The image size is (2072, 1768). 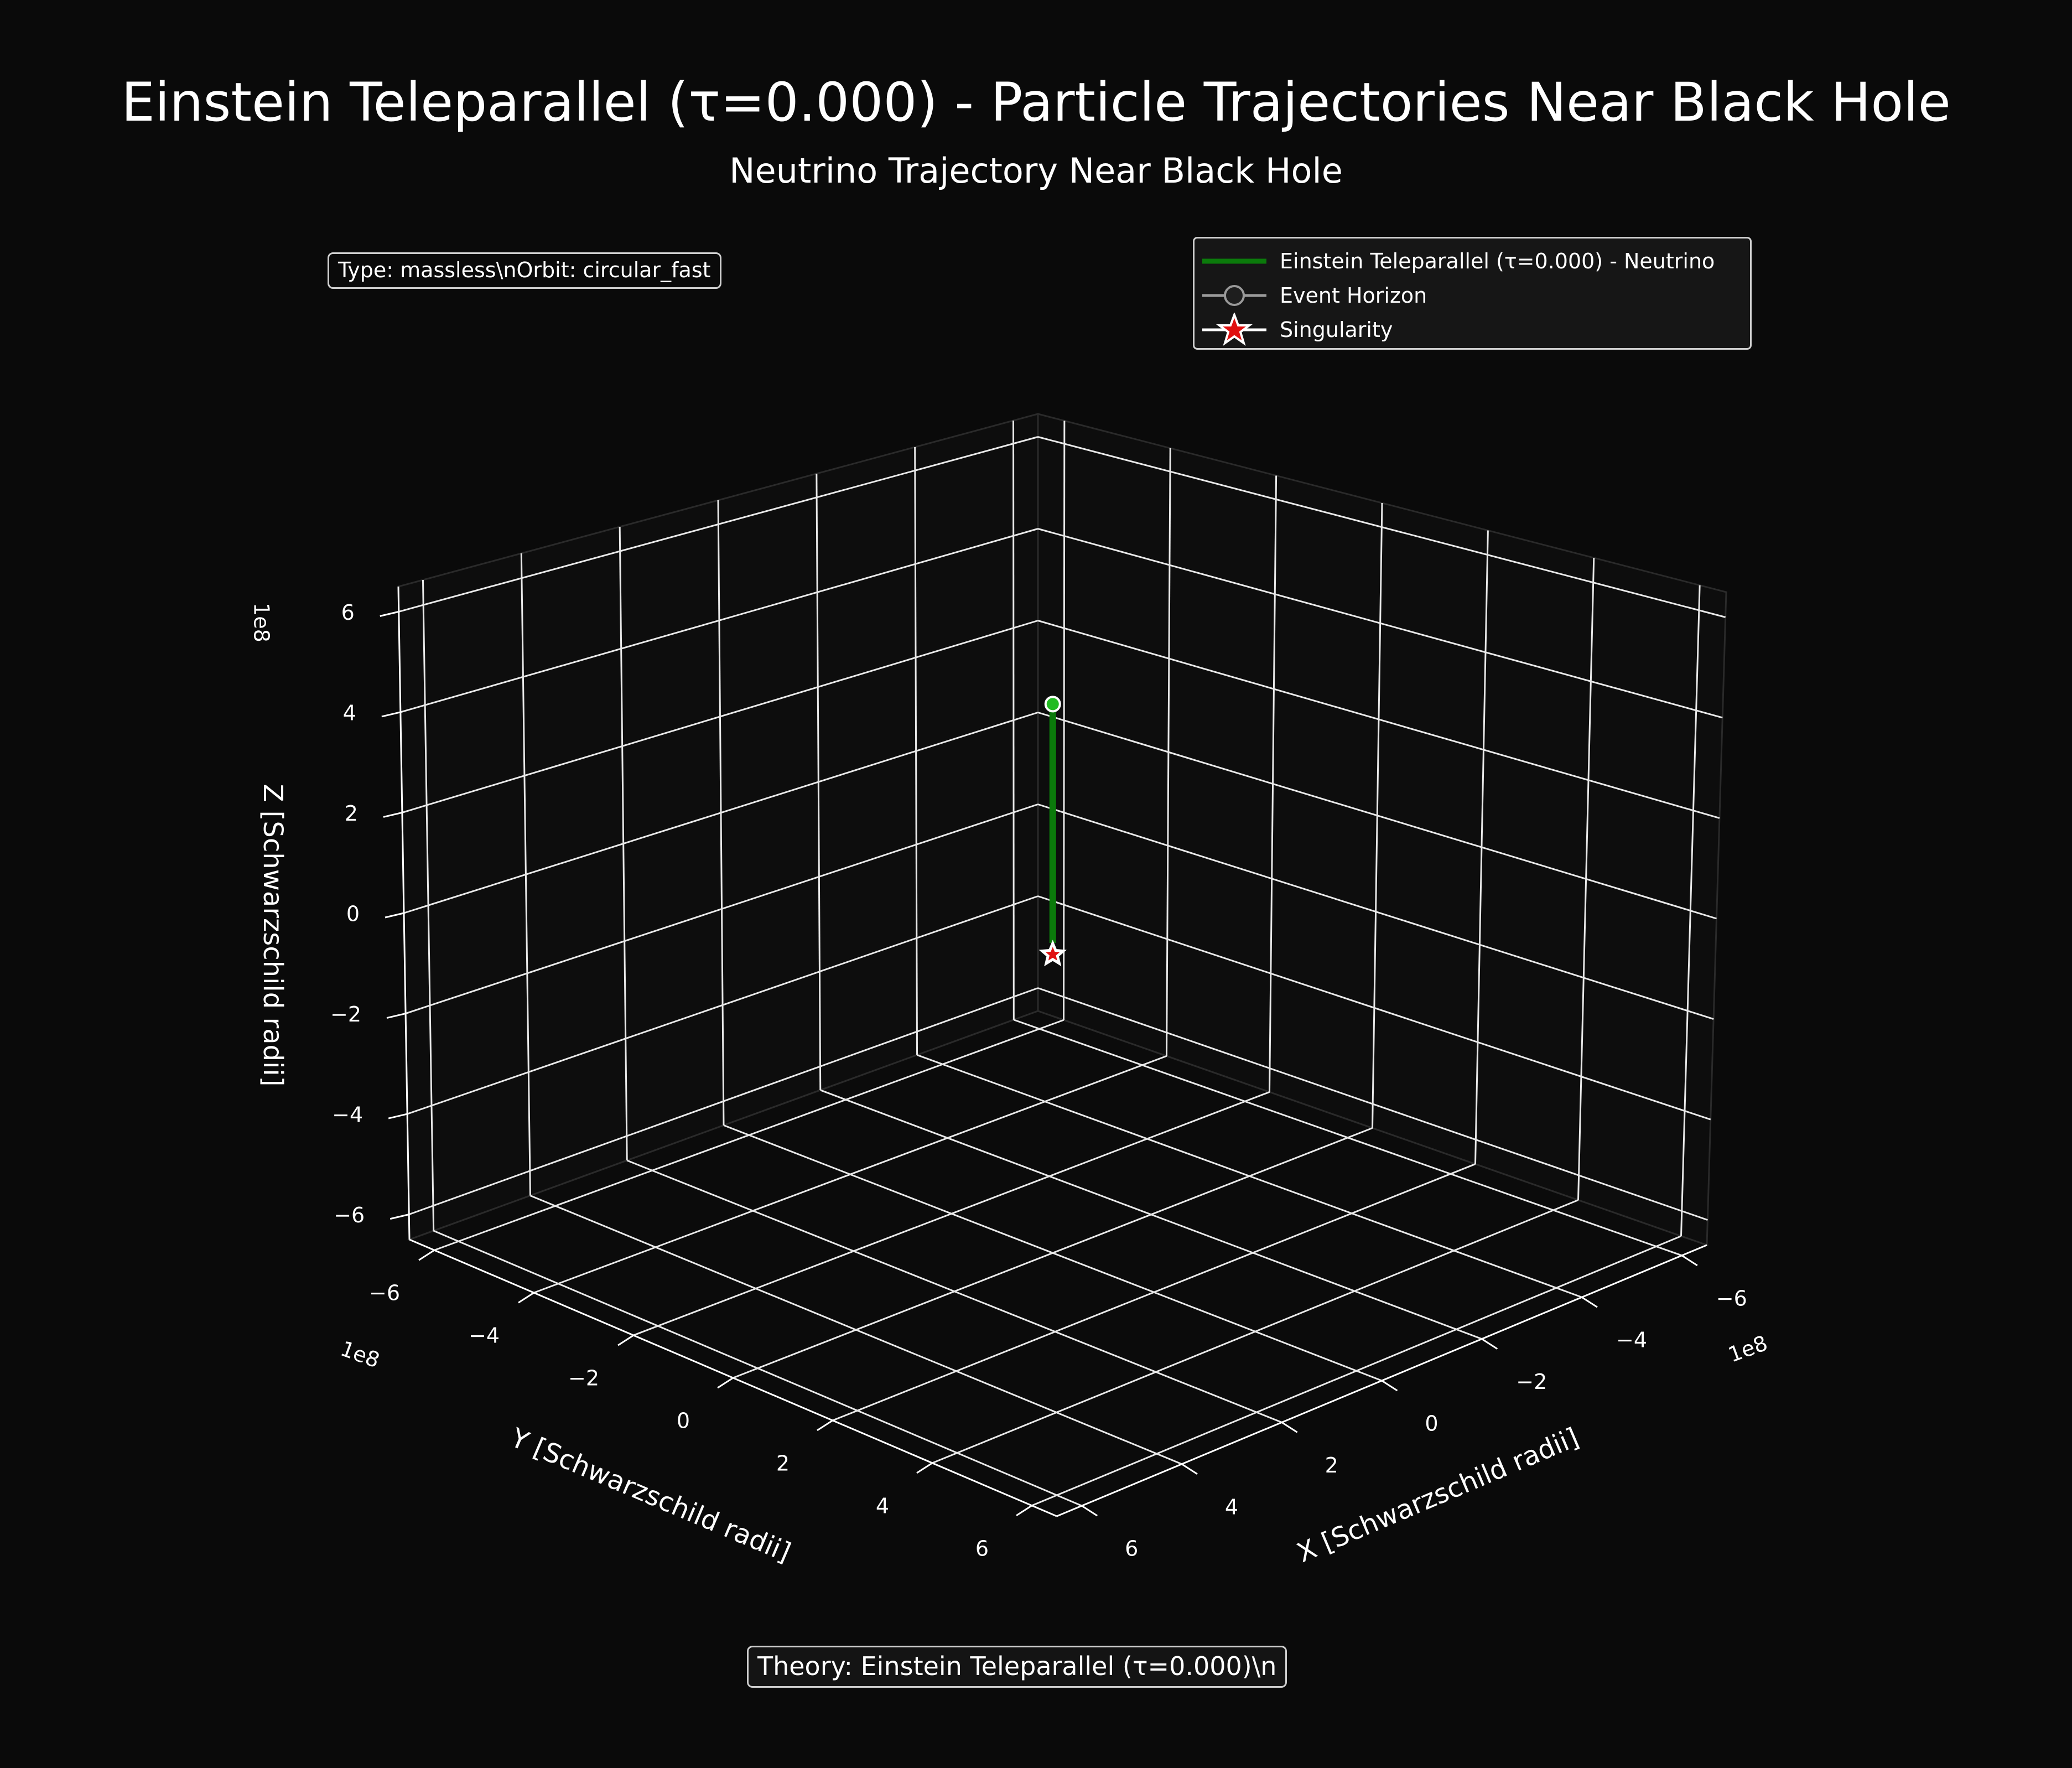 I want to click on z-offset-label: 1e8, so click(x=262, y=623).